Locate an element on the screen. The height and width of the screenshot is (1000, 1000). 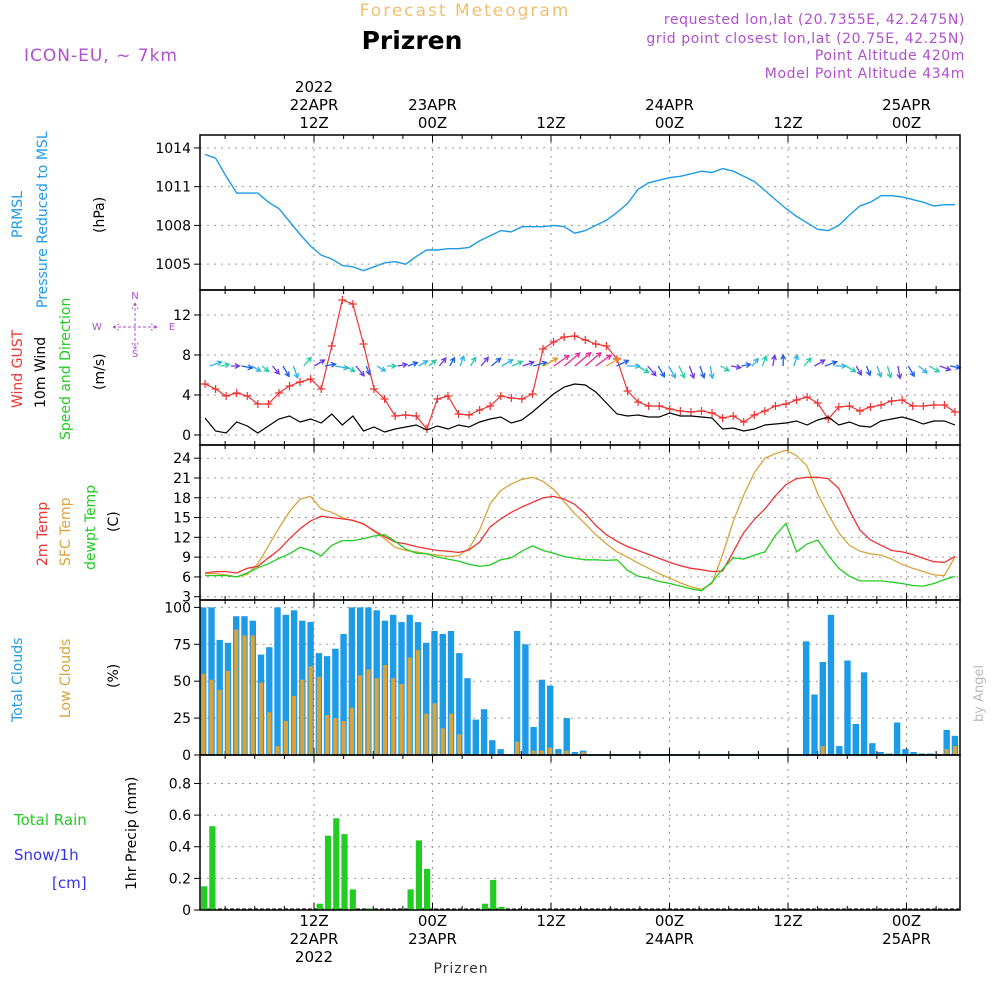
y-tick-label: 1011 is located at coordinates (173, 188).